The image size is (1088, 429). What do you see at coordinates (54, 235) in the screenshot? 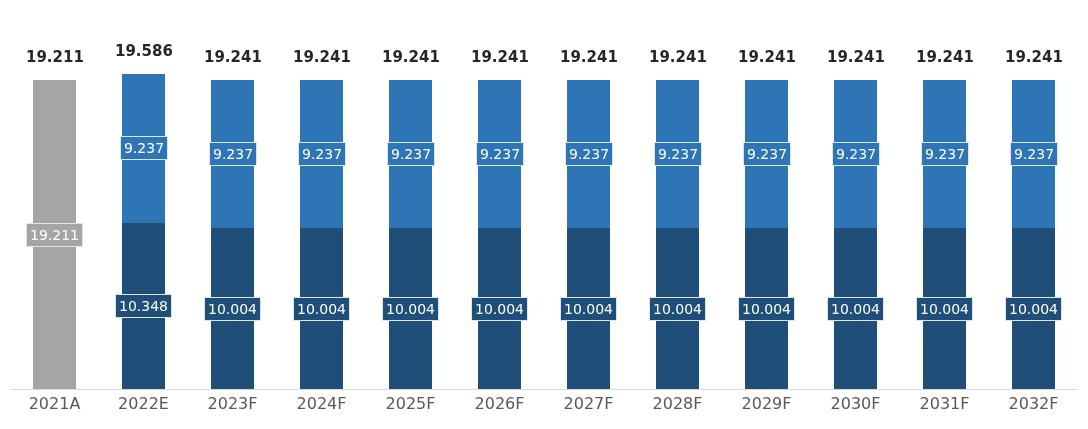
I see `data-label: 19.211` at bounding box center [54, 235].